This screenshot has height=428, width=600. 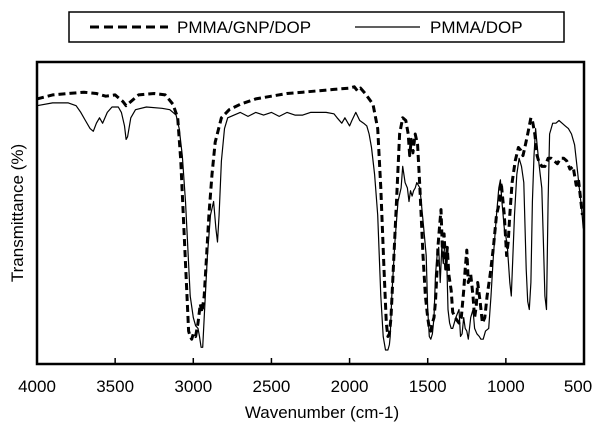 I want to click on x-tick-label: 1500, so click(x=428, y=386).